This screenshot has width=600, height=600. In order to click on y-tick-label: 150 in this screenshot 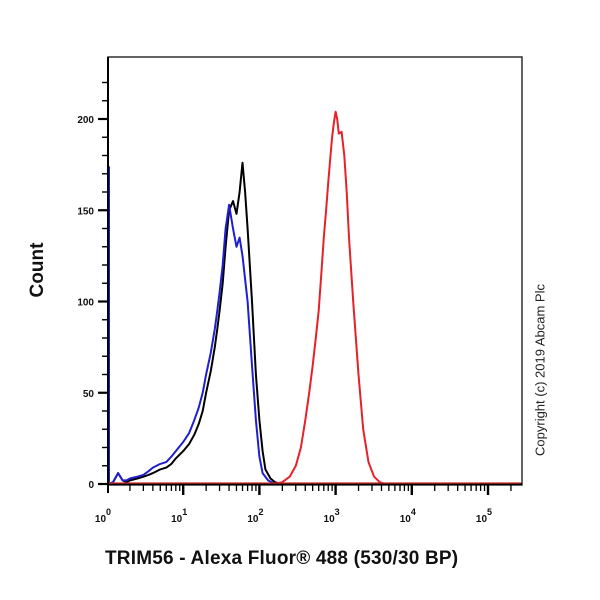, I will do `click(85, 211)`.